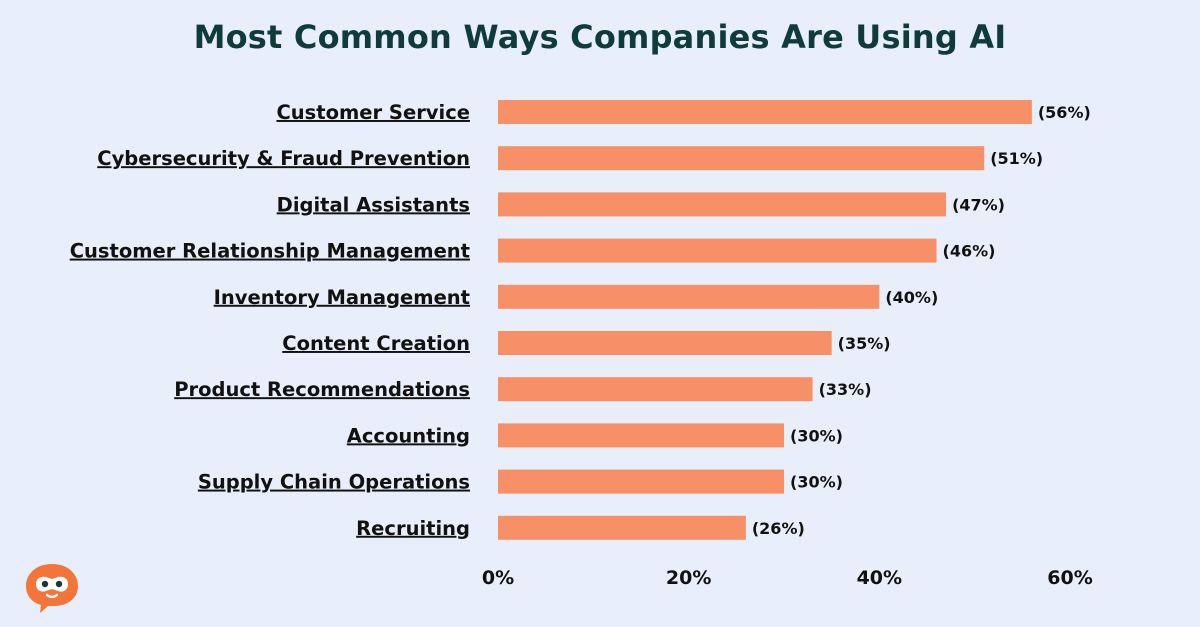 This screenshot has width=1200, height=627. What do you see at coordinates (413, 528) in the screenshot?
I see `category-label: Recruiting` at bounding box center [413, 528].